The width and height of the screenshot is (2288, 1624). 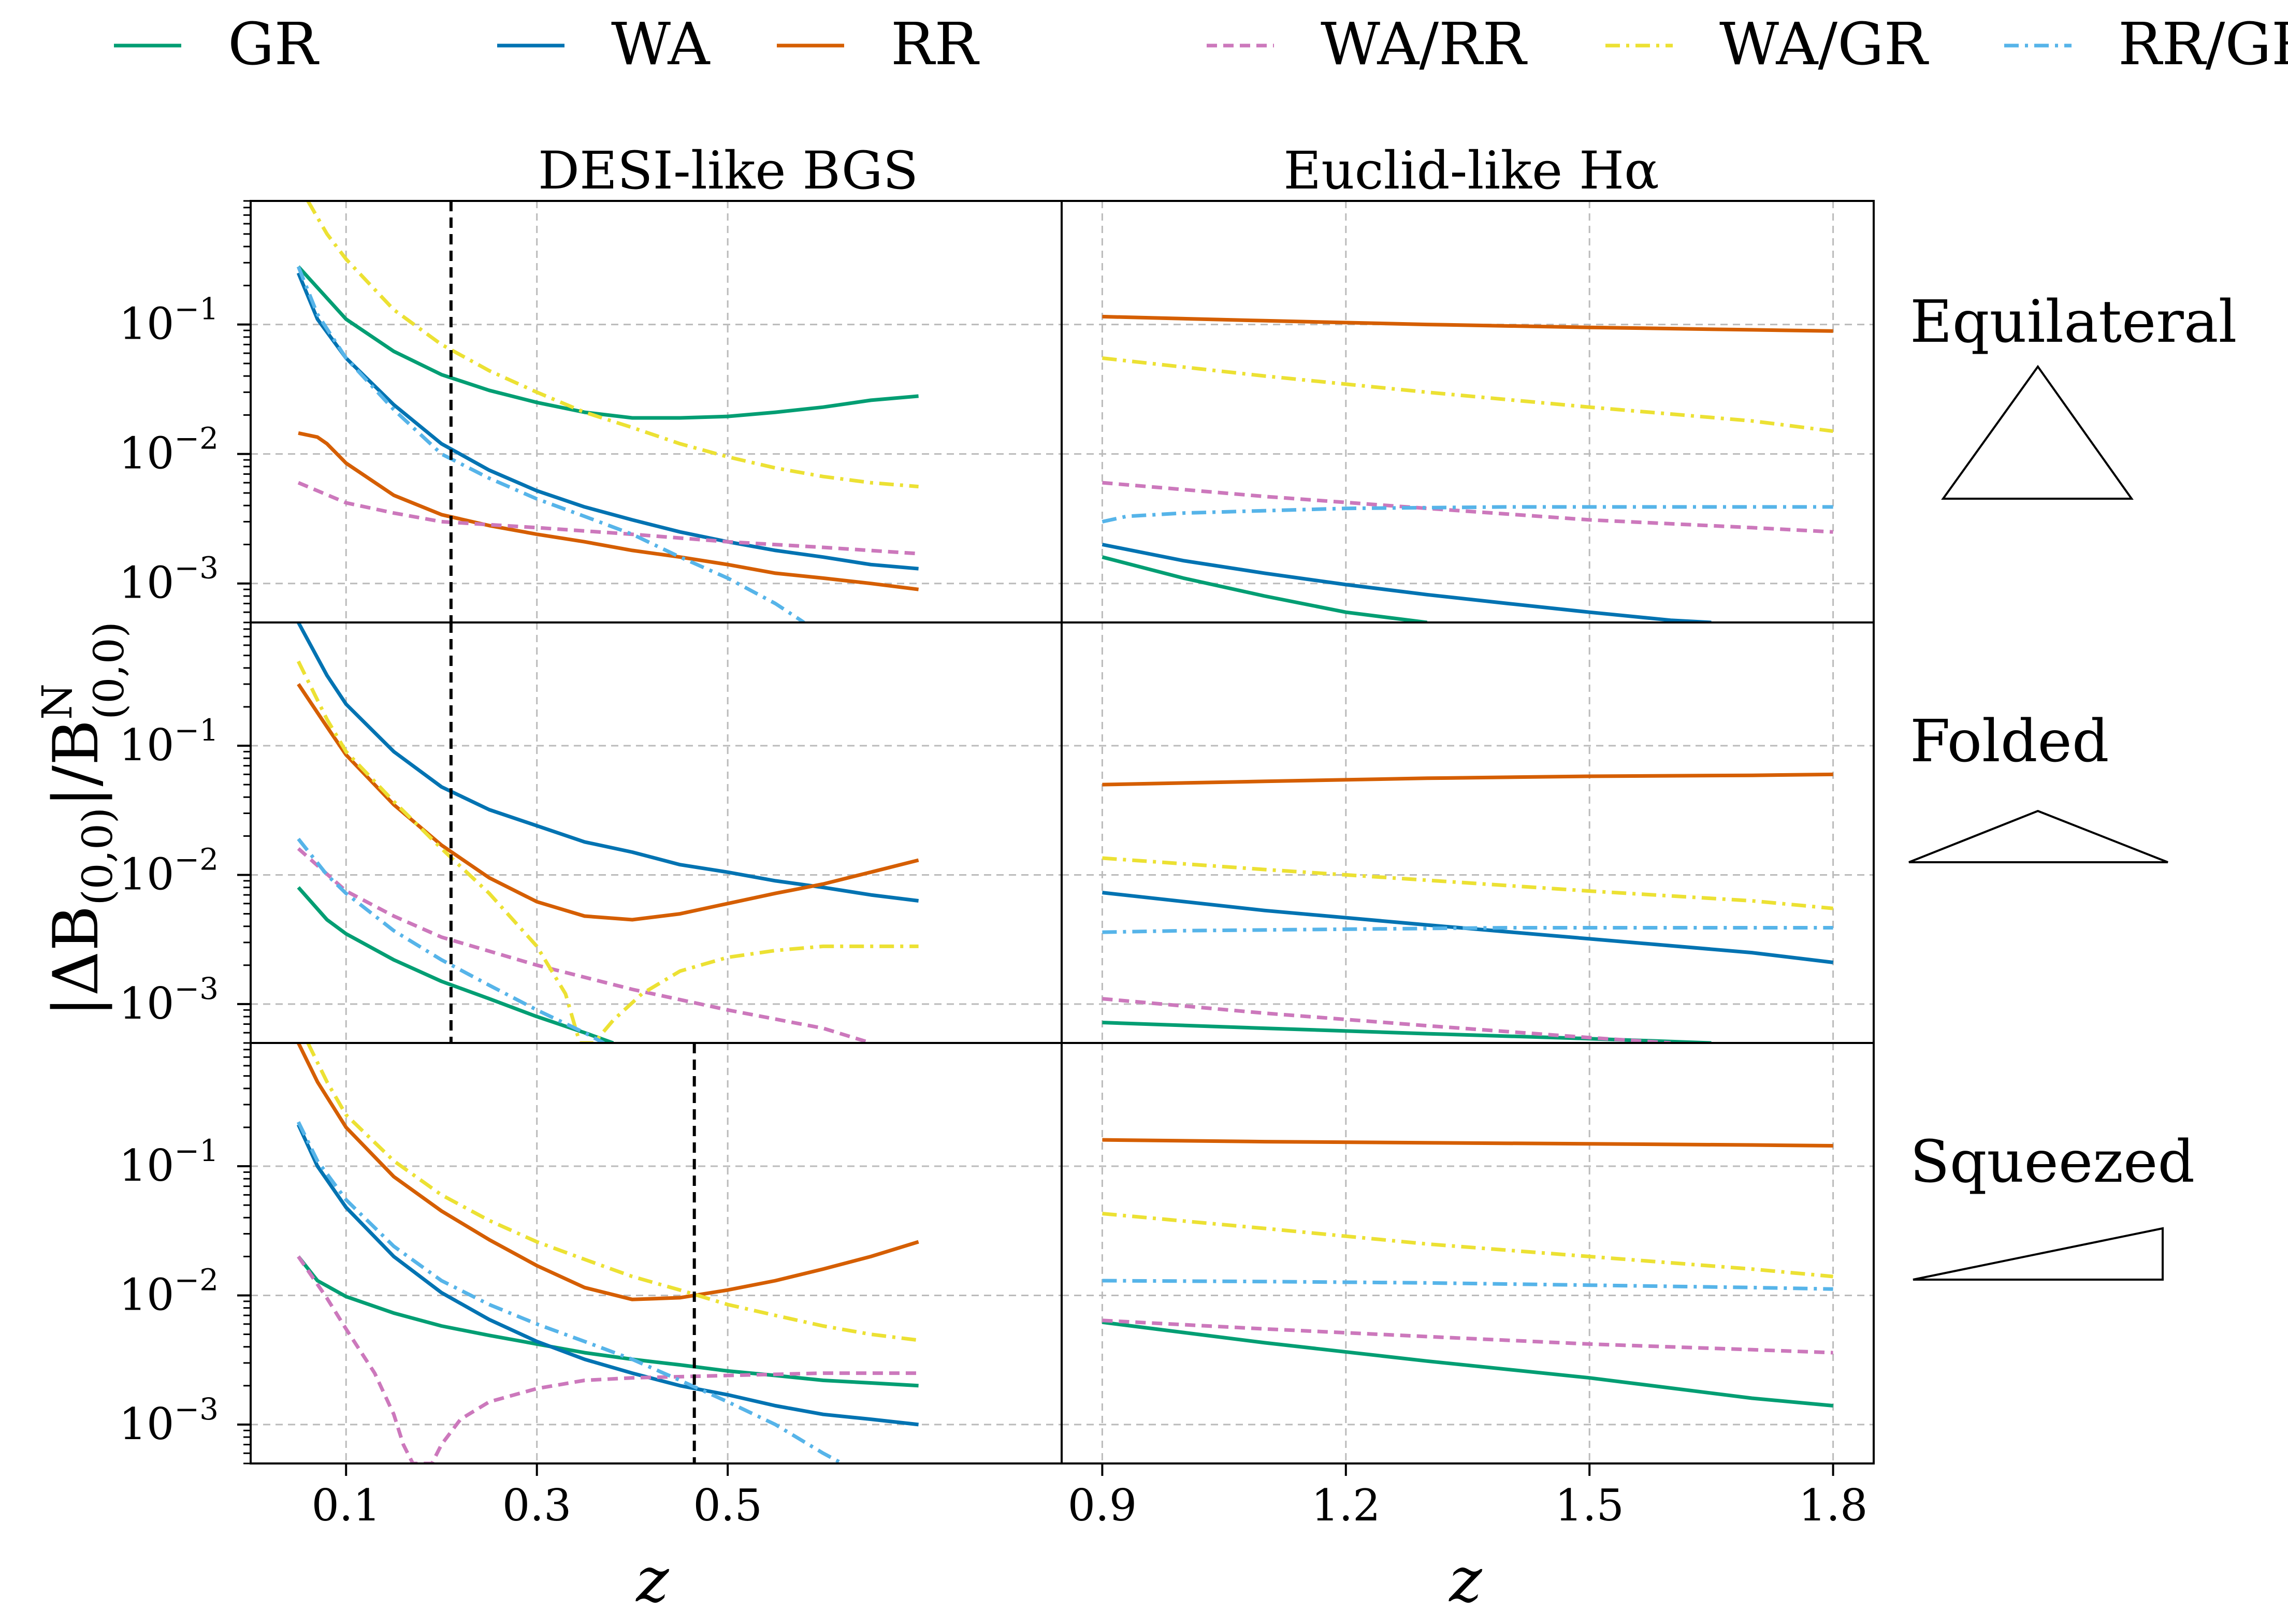 I want to click on column-titles: DESI-like BGS Euclid-like Hα, so click(x=1099, y=171).